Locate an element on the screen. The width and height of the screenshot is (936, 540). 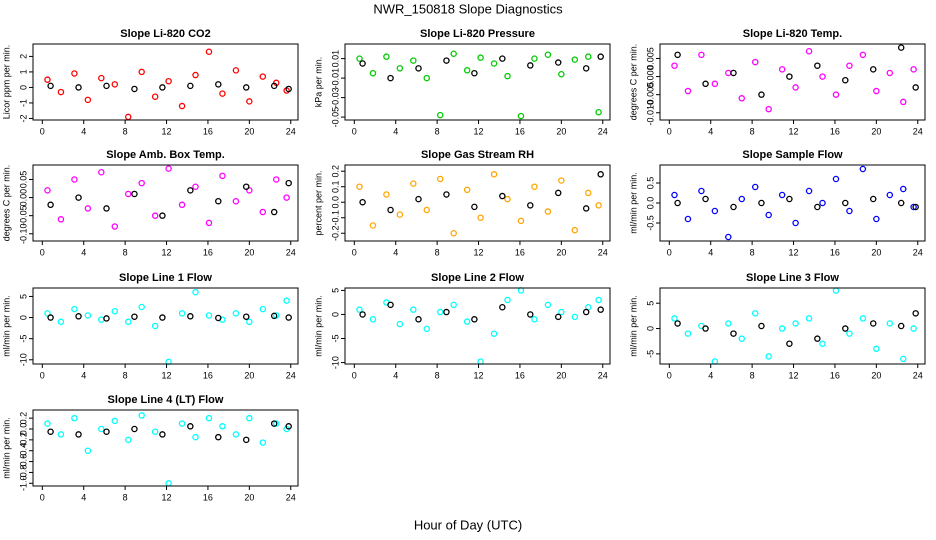
panel-title: Slope Li-820 CO2 is located at coordinates (165, 34).